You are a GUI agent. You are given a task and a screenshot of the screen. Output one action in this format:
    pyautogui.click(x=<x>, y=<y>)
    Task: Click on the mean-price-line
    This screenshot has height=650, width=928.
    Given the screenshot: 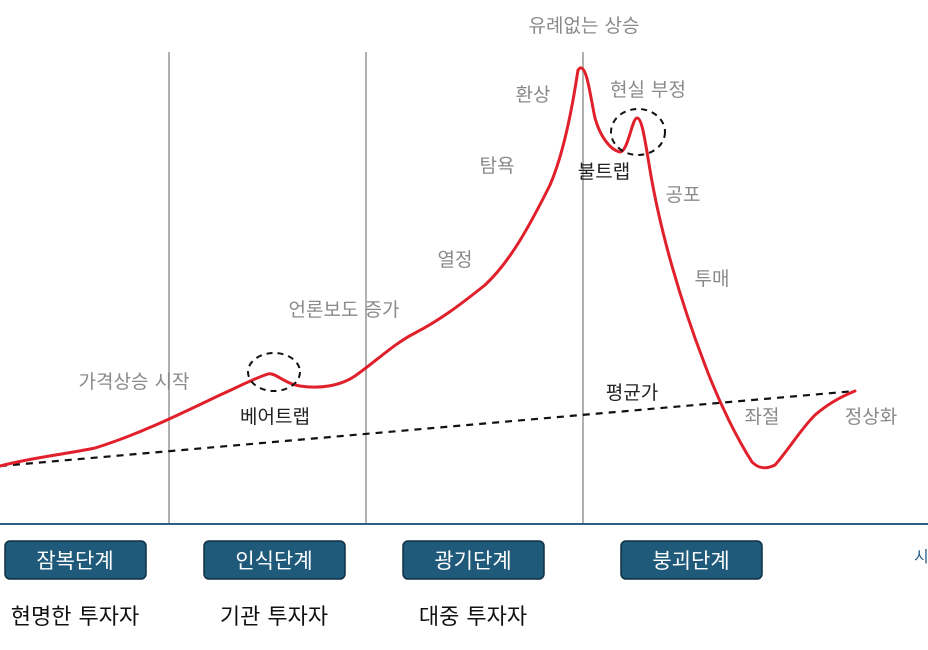 What is the action you would take?
    pyautogui.click(x=428, y=428)
    